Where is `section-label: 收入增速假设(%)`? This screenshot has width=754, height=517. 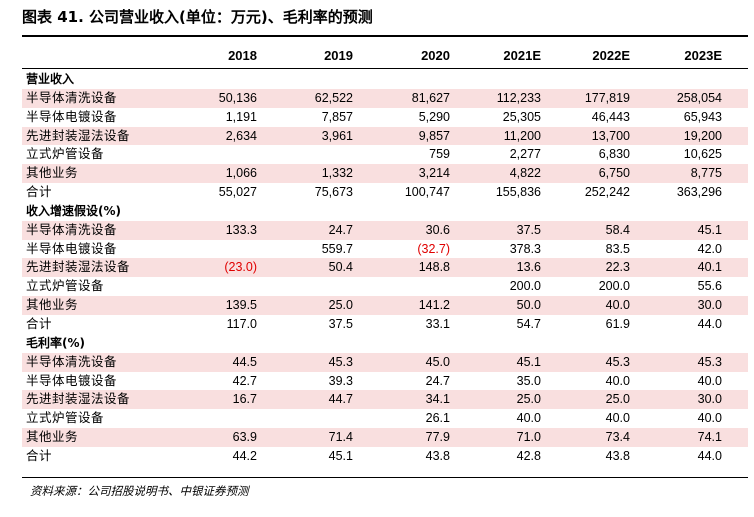 section-label: 收入增速假设(%) is located at coordinates (73, 210).